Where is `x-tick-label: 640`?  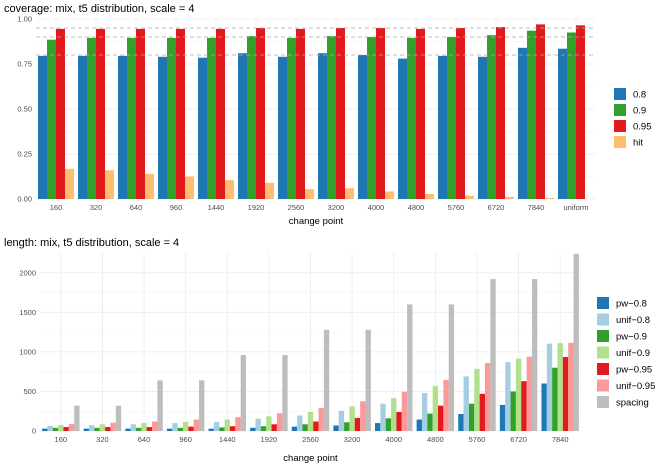 x-tick-label: 640 is located at coordinates (144, 439).